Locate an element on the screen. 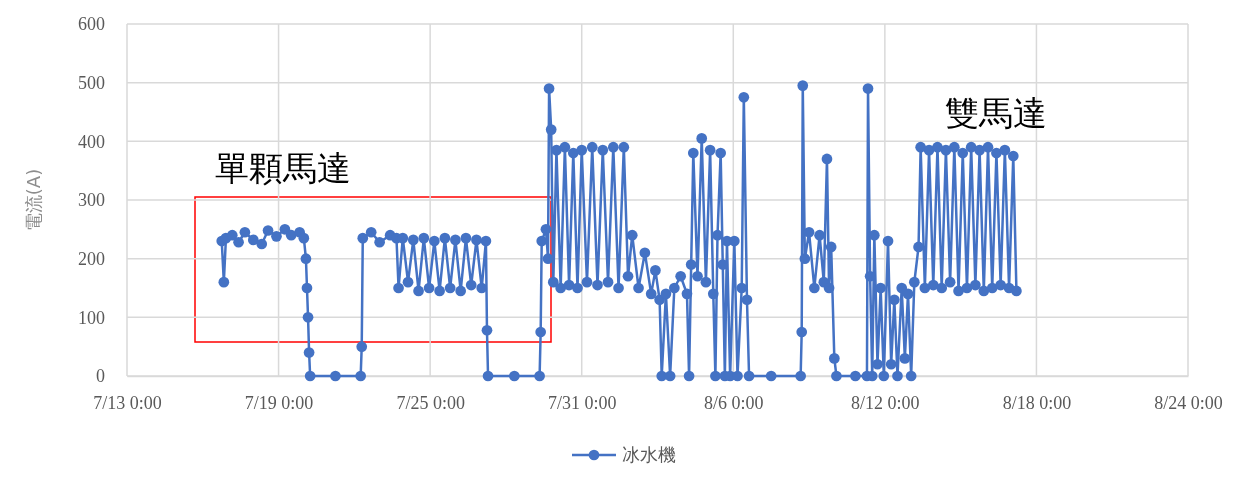  y-tick-label: 600 is located at coordinates (91, 24).